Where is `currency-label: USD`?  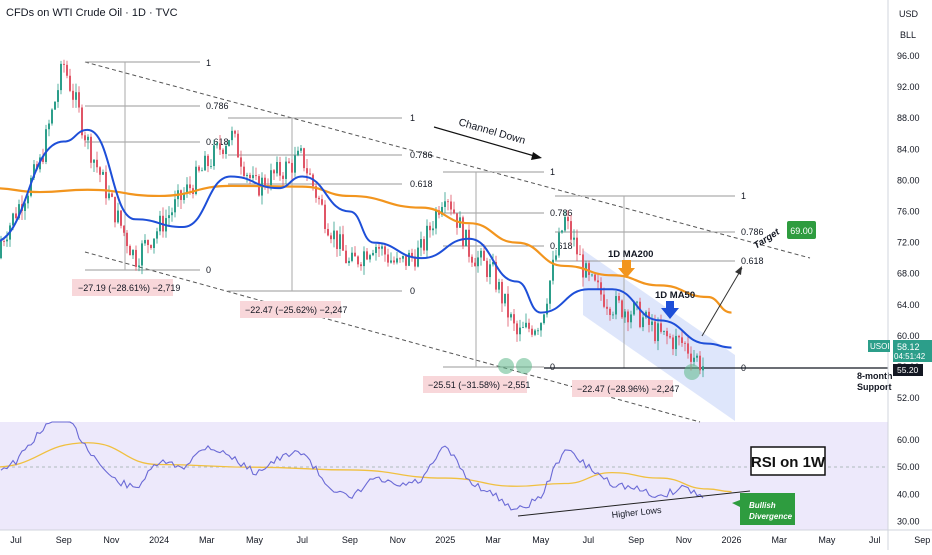 currency-label: USD is located at coordinates (909, 14).